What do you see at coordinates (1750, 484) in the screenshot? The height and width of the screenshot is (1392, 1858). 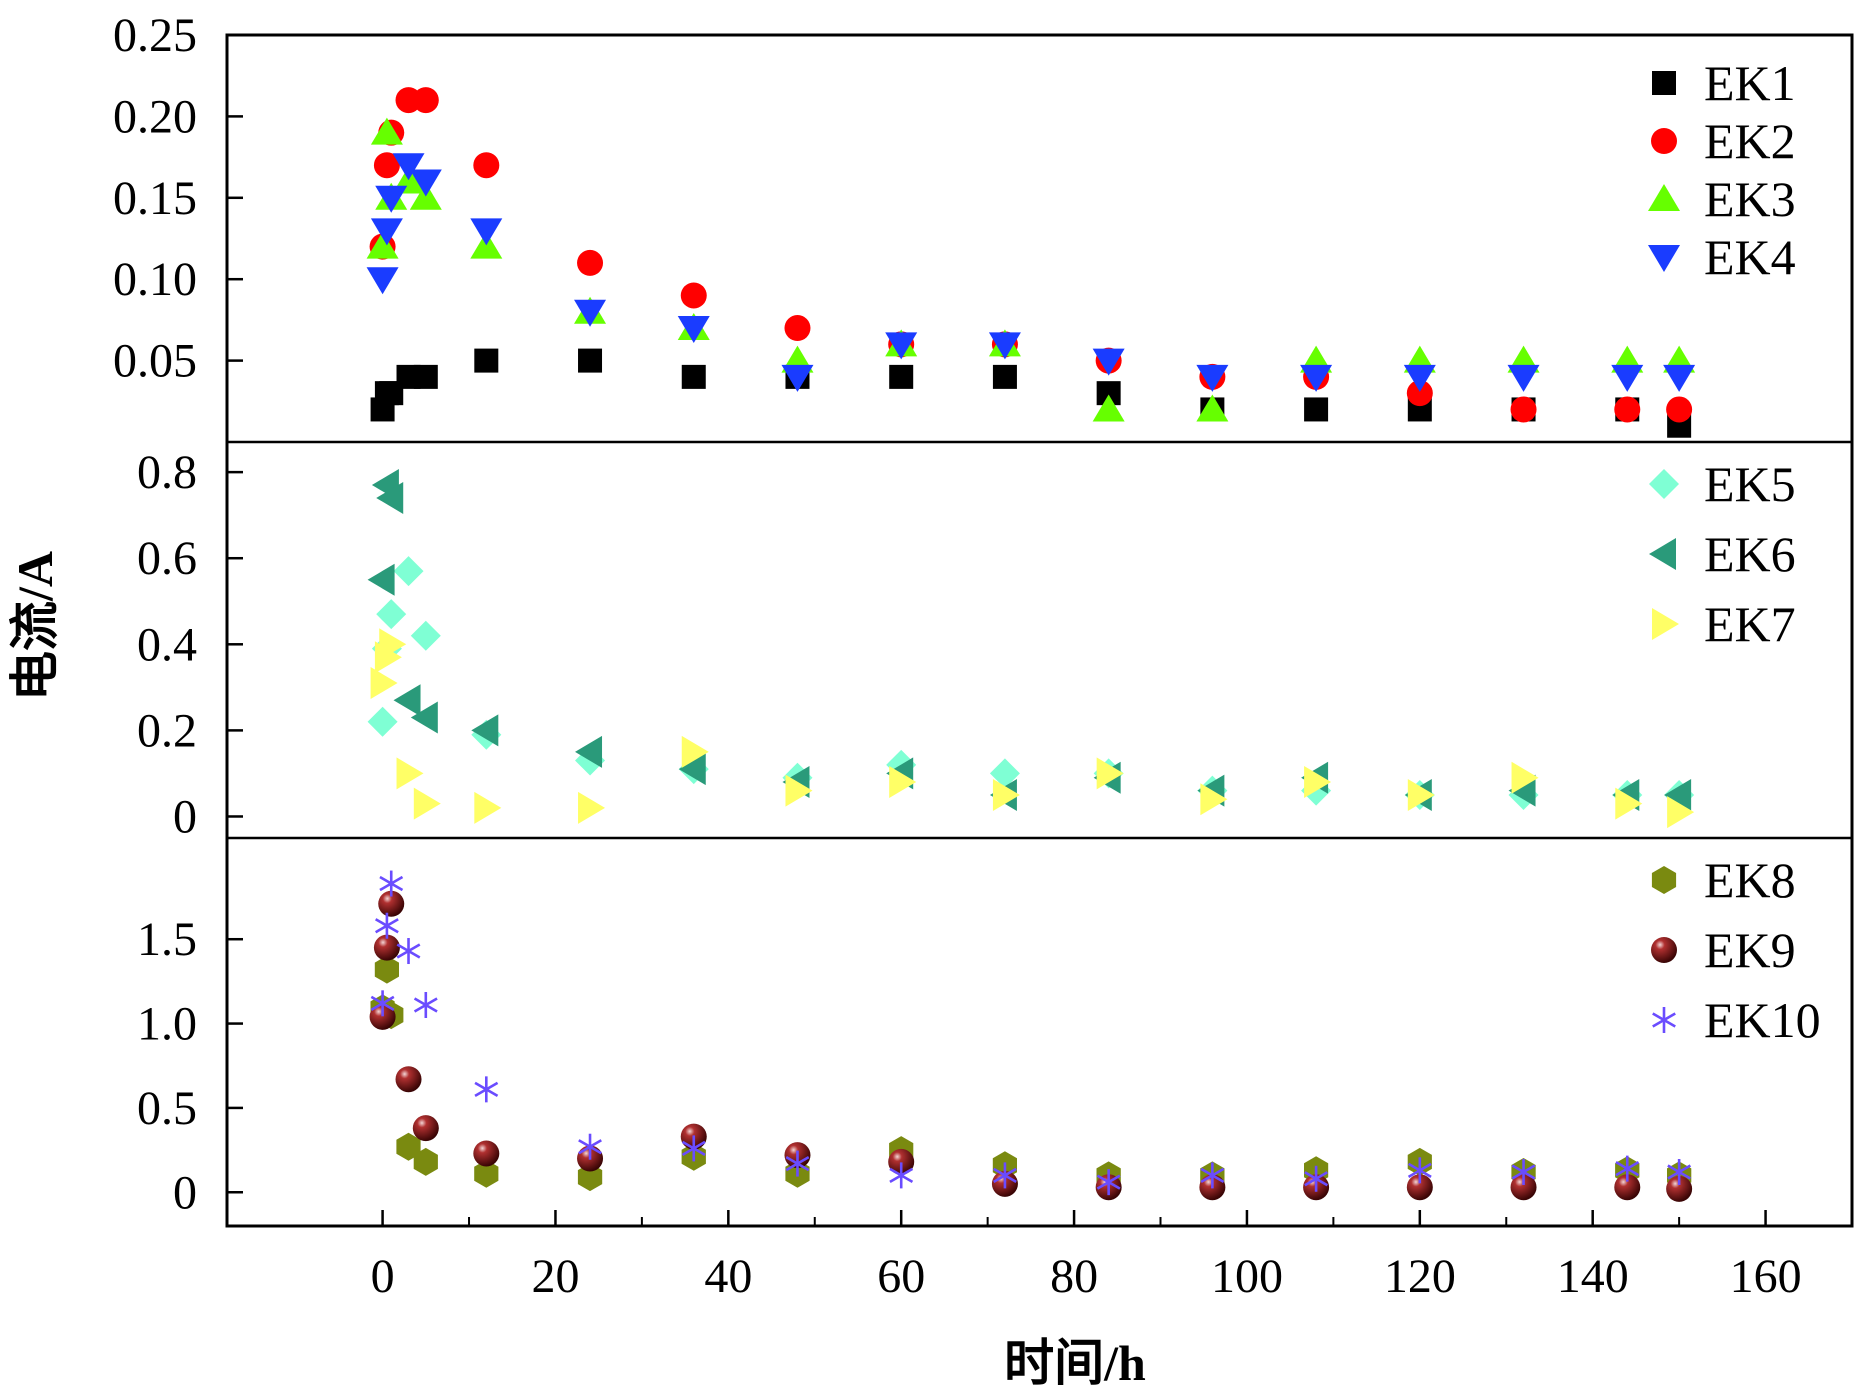 I see `legend-label: EK5` at bounding box center [1750, 484].